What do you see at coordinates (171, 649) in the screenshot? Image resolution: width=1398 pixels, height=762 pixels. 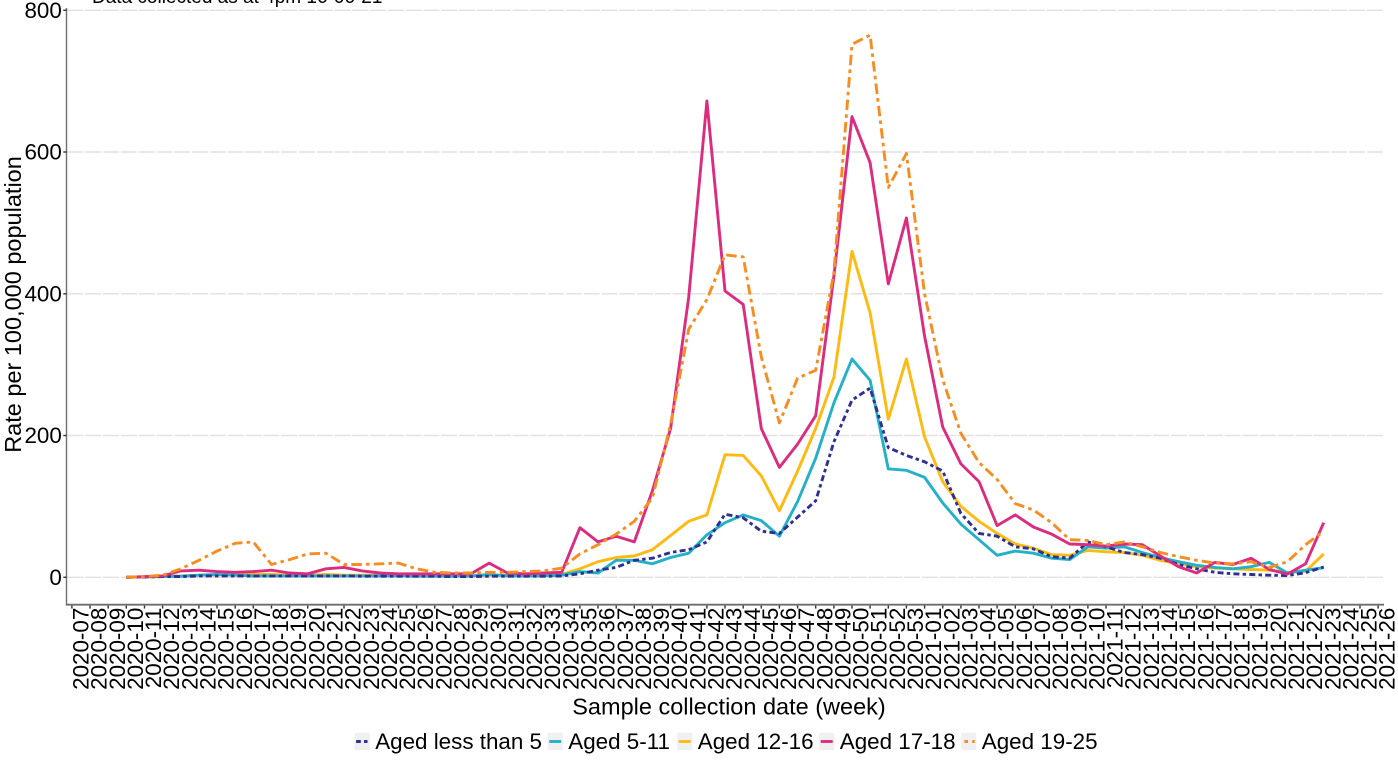 I see `svg-text: 2020-12` at bounding box center [171, 649].